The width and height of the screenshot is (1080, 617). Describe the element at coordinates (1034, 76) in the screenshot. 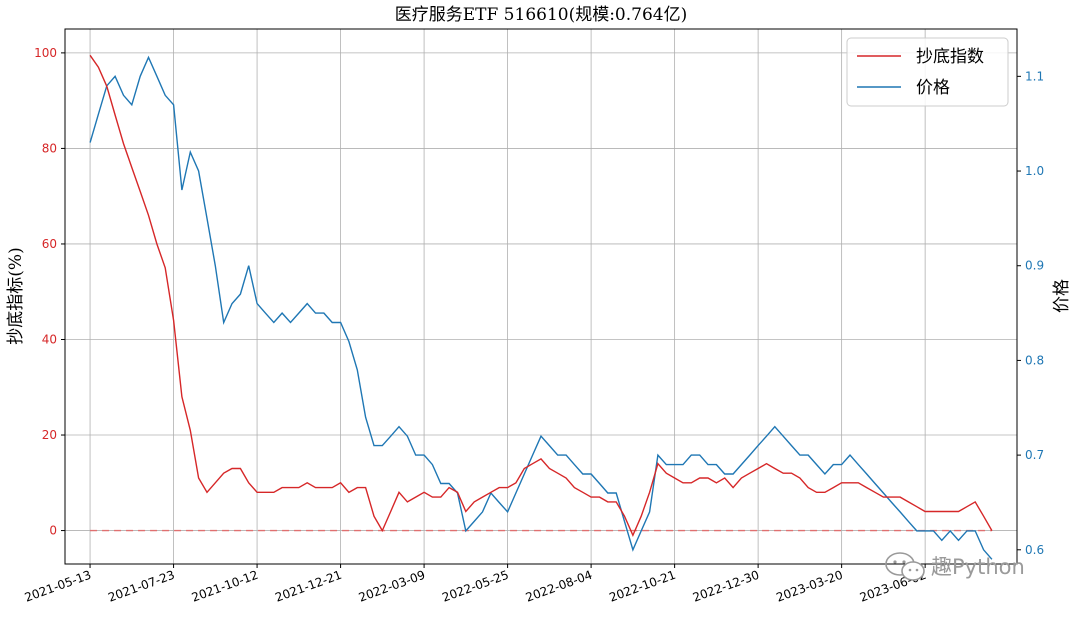

I see `y-tick-label-right: 1.1` at that location.